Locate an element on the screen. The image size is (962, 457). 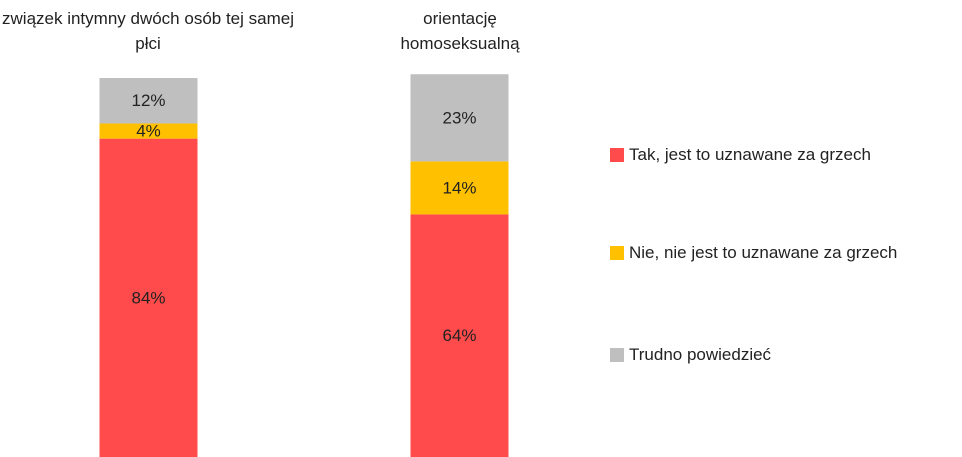
legend-item: Tak, jest to uznawane za grzech is located at coordinates (740, 155).